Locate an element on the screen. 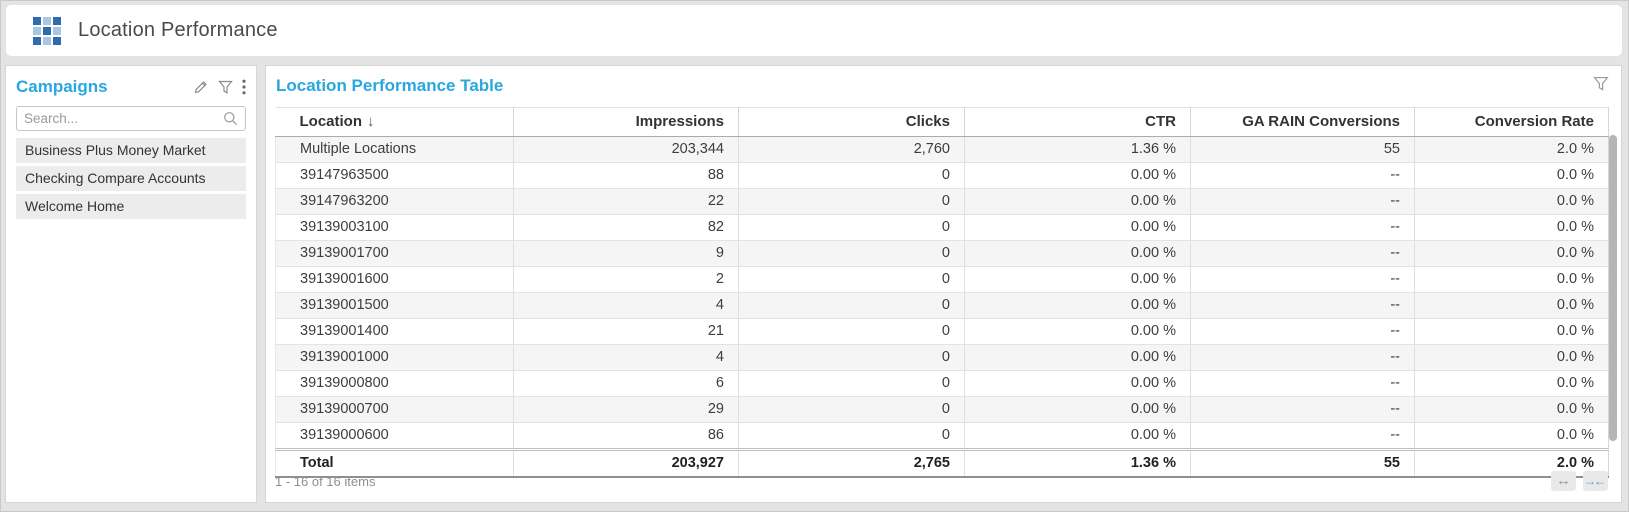 The height and width of the screenshot is (512, 1629). fit-column-width-button: ↔ is located at coordinates (1563, 481).